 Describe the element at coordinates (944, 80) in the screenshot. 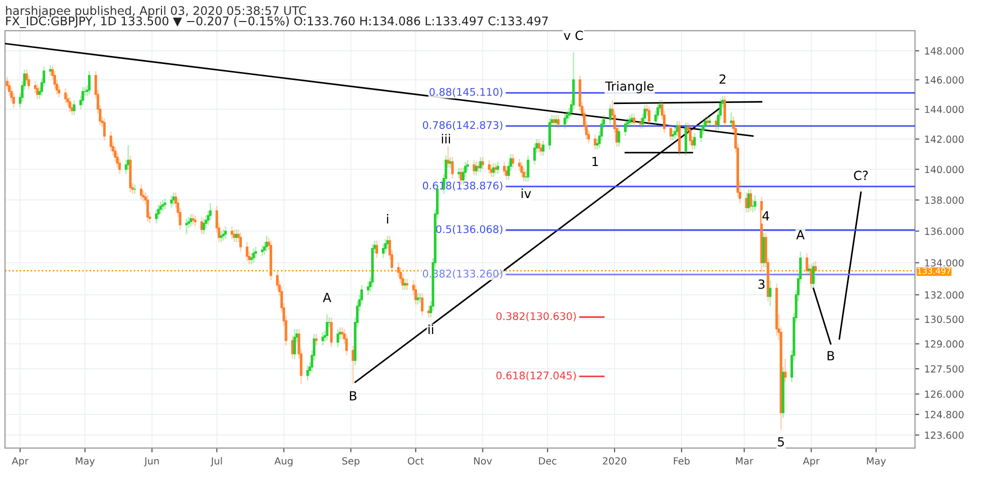

I see `y-tick-label: 146.000` at that location.